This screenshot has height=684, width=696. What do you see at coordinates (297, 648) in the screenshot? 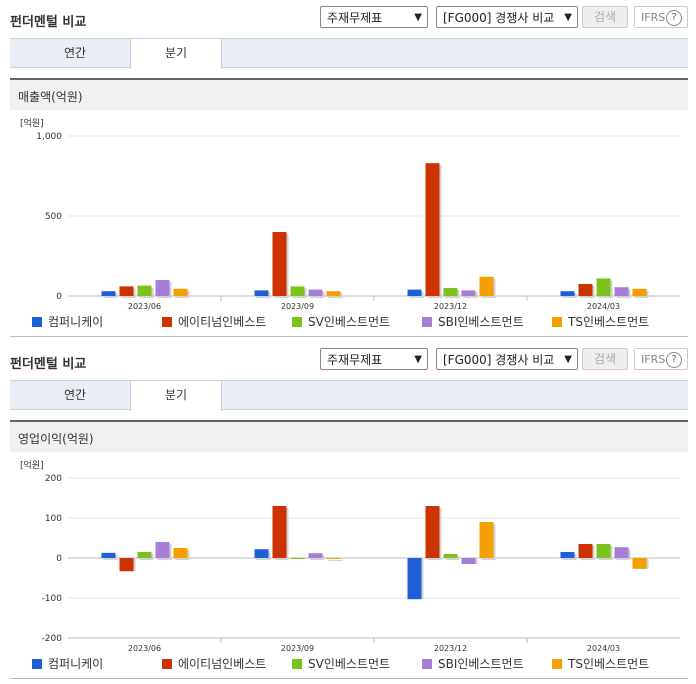
I see `x-tick-label: 2023/09` at bounding box center [297, 648].